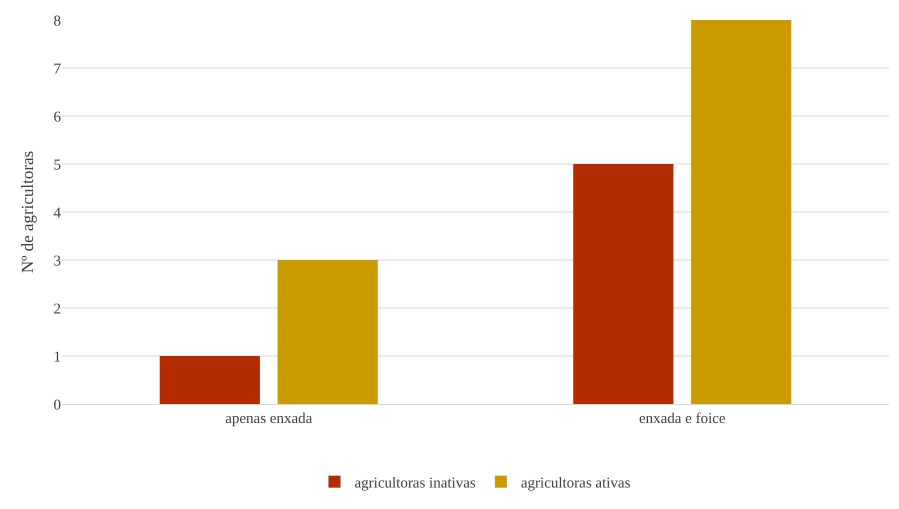 This screenshot has height=509, width=899. Describe the element at coordinates (57, 21) in the screenshot. I see `y-tick-label: 8` at that location.